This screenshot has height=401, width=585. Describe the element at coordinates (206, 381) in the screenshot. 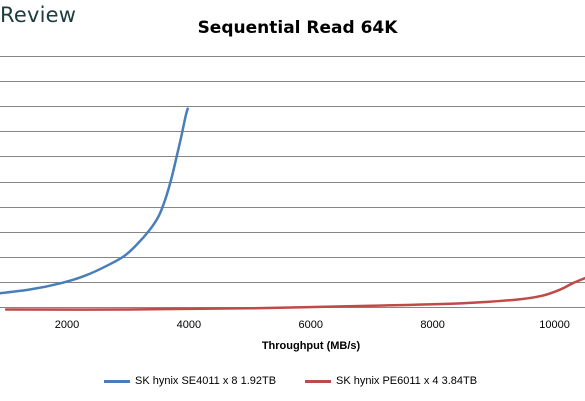

I see `legend-label-se4011: SK hynix SE4011 x 8 1.92TB` at that location.